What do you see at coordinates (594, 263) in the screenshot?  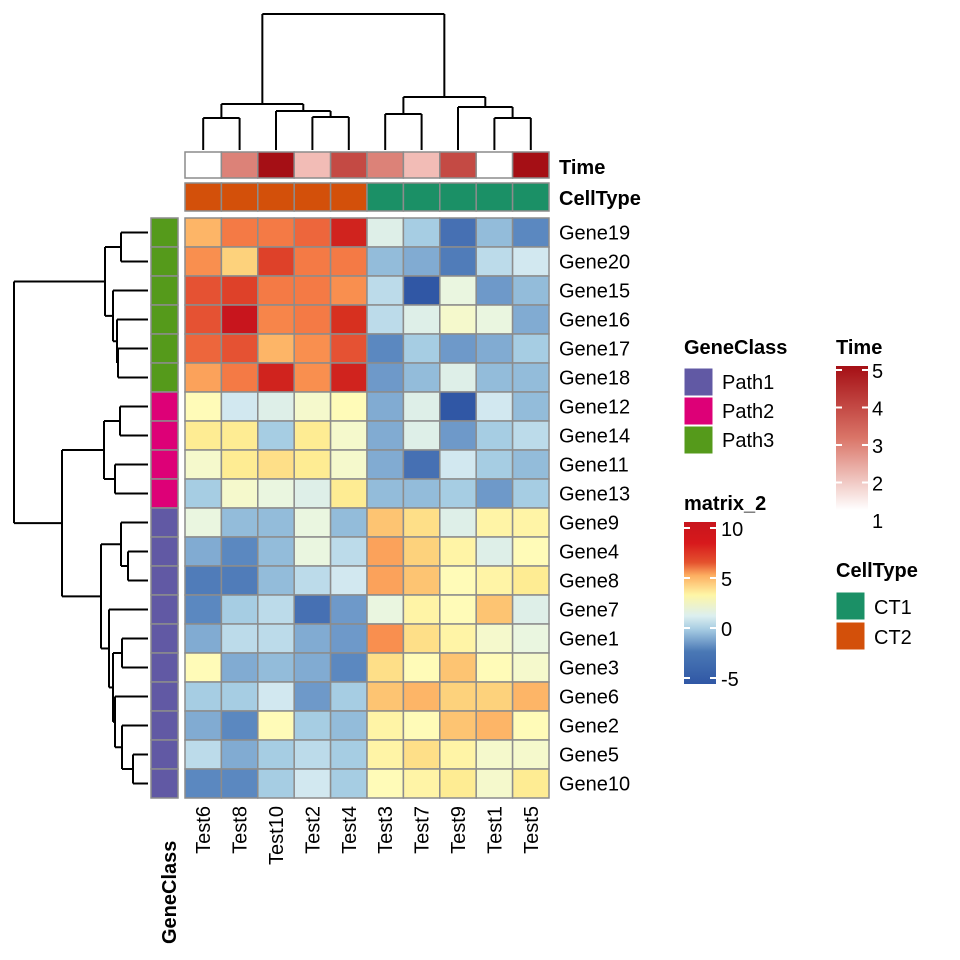 I see `row-label: Gene20` at bounding box center [594, 263].